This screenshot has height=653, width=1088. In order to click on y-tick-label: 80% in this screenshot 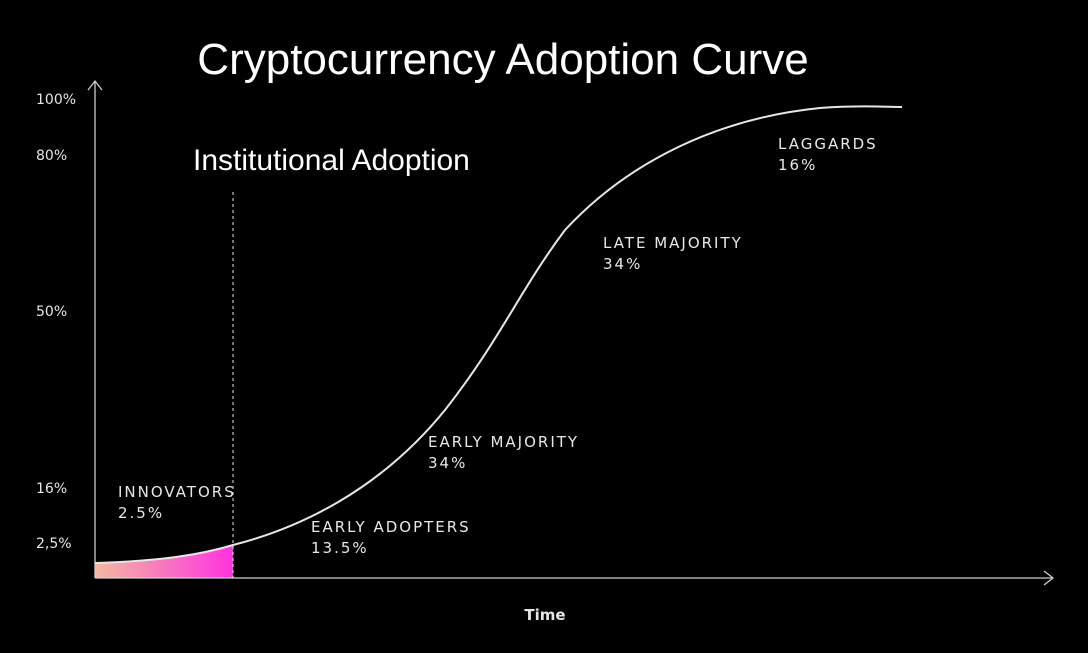, I will do `click(51, 156)`.